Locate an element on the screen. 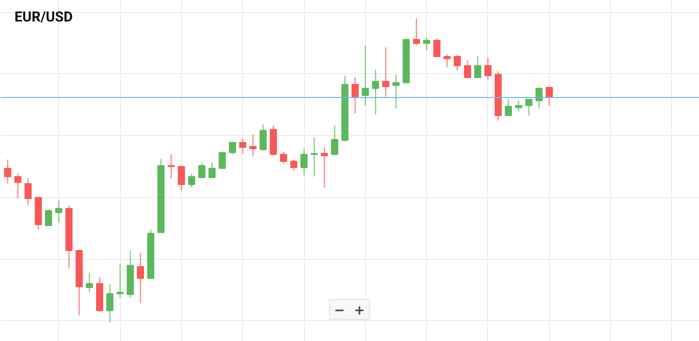 The height and width of the screenshot is (341, 699). annotation: + is located at coordinates (359, 311).